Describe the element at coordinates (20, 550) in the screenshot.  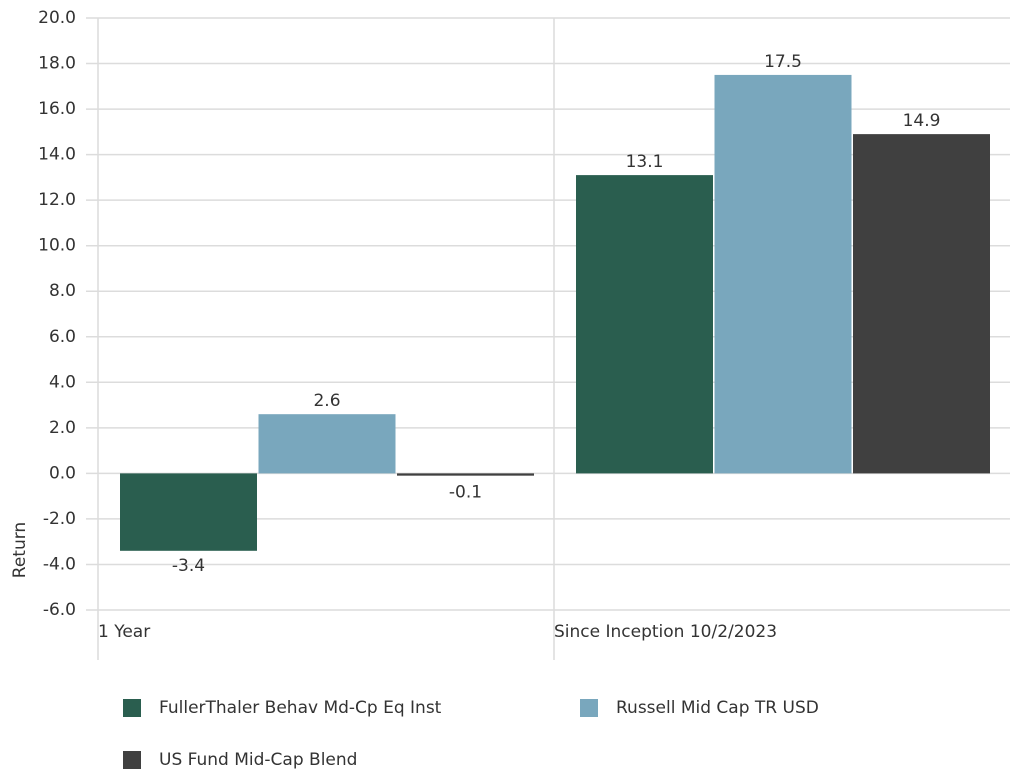
I see `y-axis-label: Return` at that location.